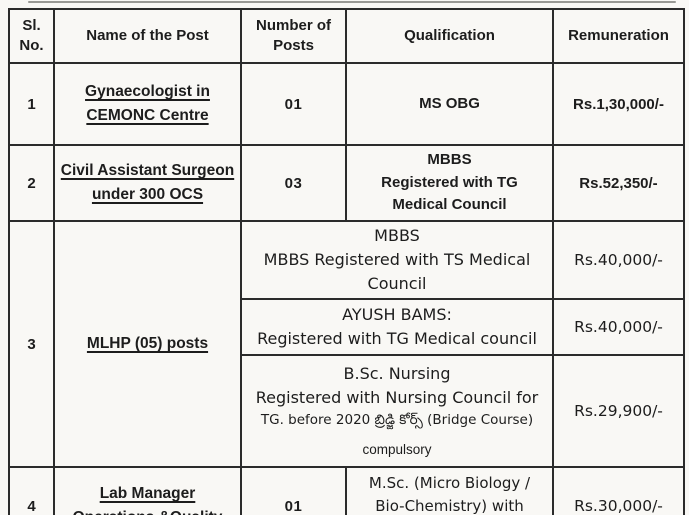  I want to click on post-line: Lab Manager, so click(147, 493).